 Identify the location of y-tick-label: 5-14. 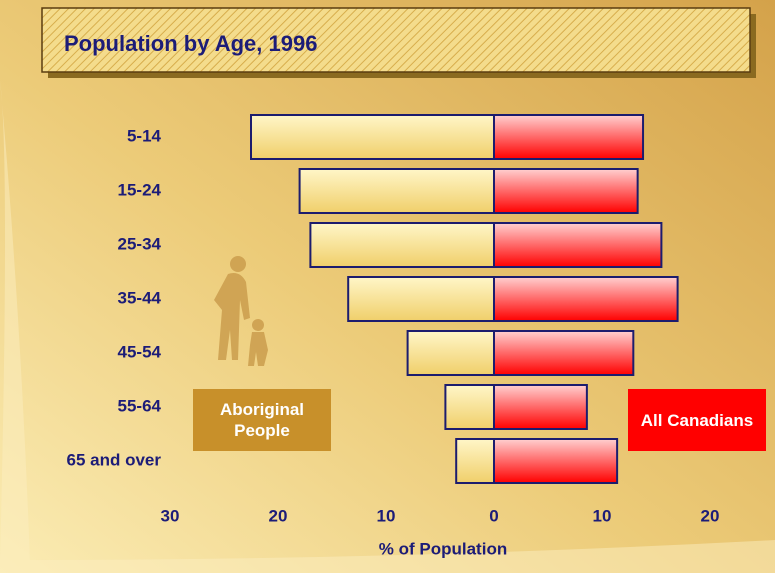
(144, 135).